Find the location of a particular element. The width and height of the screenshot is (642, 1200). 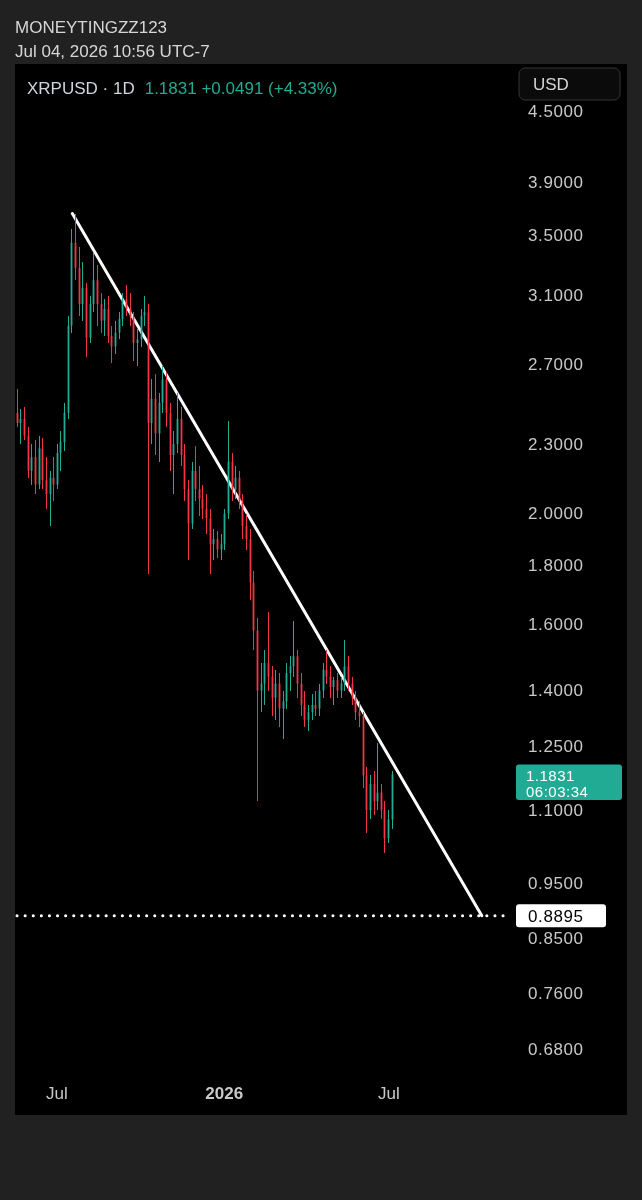

y-tick-label: 1.6000 is located at coordinates (556, 624).